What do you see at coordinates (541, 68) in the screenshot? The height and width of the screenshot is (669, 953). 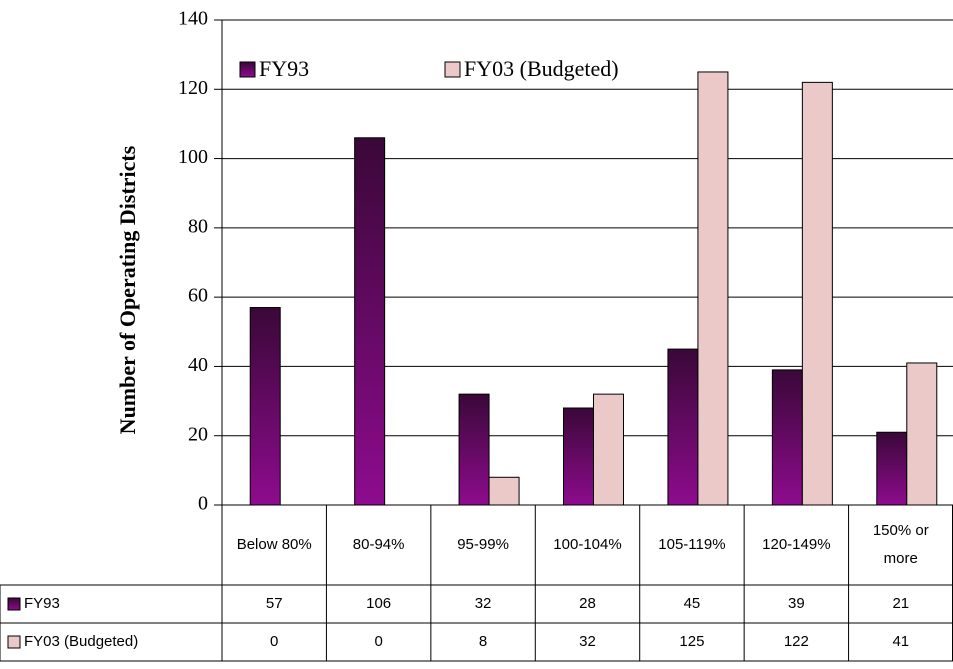 I see `legend-label: FY03 (Budgeted)` at bounding box center [541, 68].